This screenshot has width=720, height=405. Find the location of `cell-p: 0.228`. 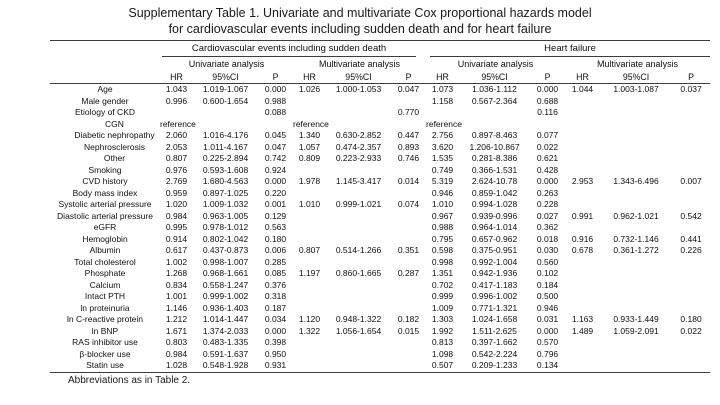

cell-p: 0.228 is located at coordinates (547, 204).